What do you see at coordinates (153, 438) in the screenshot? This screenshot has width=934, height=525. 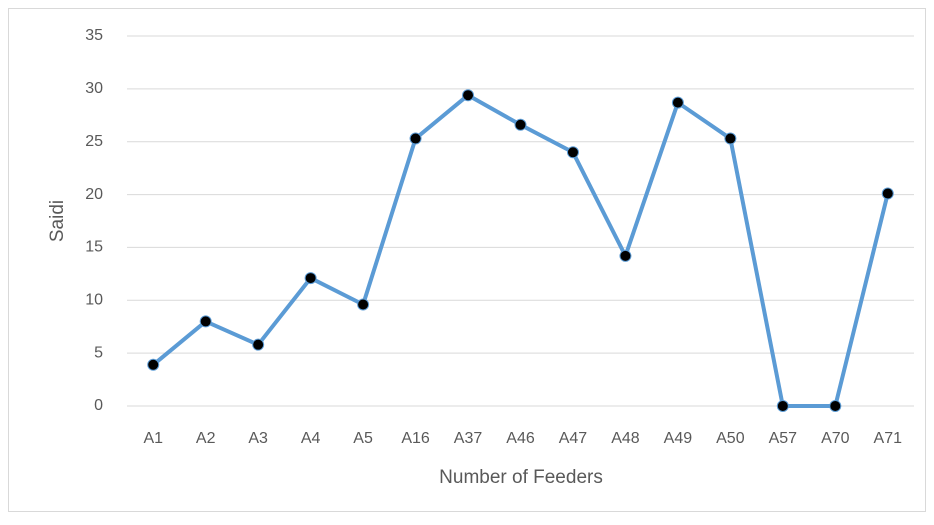 I see `x-tick-label: A1` at bounding box center [153, 438].